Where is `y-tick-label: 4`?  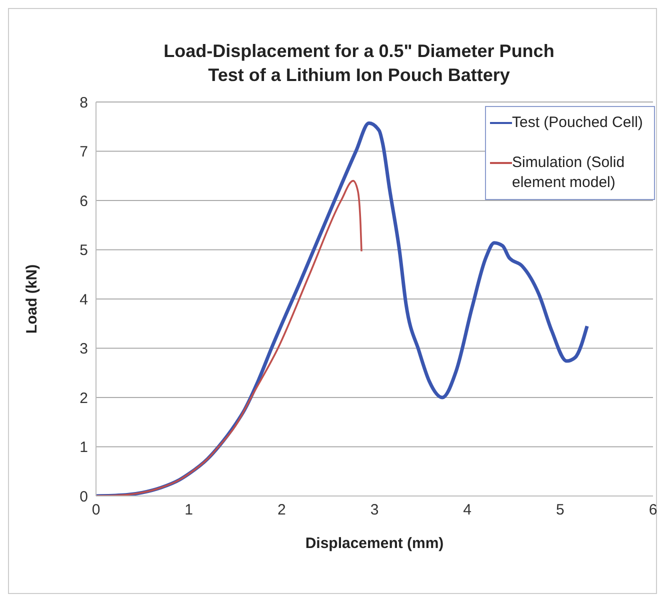
y-tick-label: 4 is located at coordinates (84, 299).